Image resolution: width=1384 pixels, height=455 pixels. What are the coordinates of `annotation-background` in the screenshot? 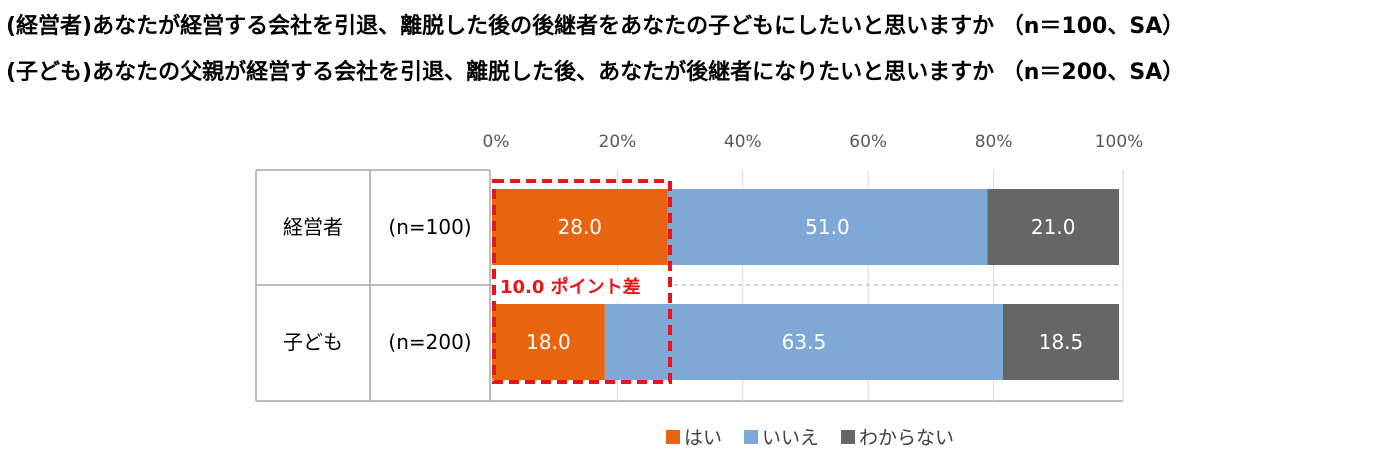 It's located at (582, 286).